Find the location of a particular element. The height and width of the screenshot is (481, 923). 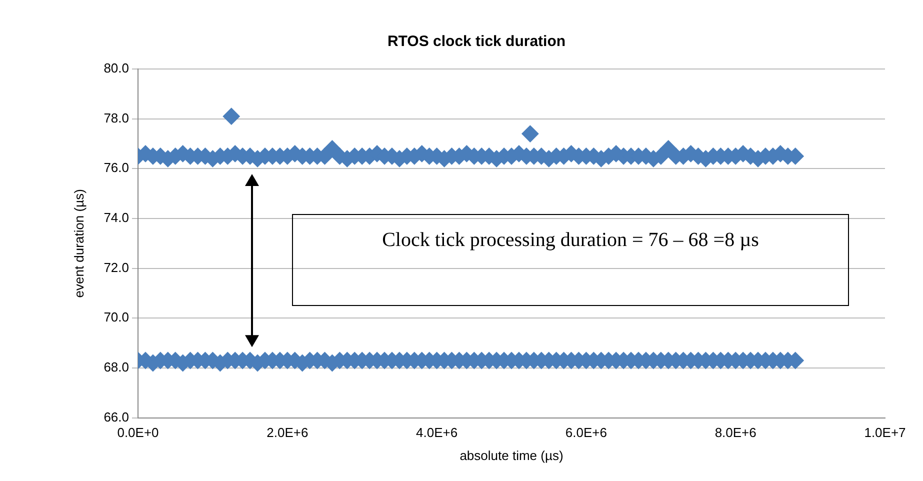

y-tick-label: 72.0 is located at coordinates (116, 267).